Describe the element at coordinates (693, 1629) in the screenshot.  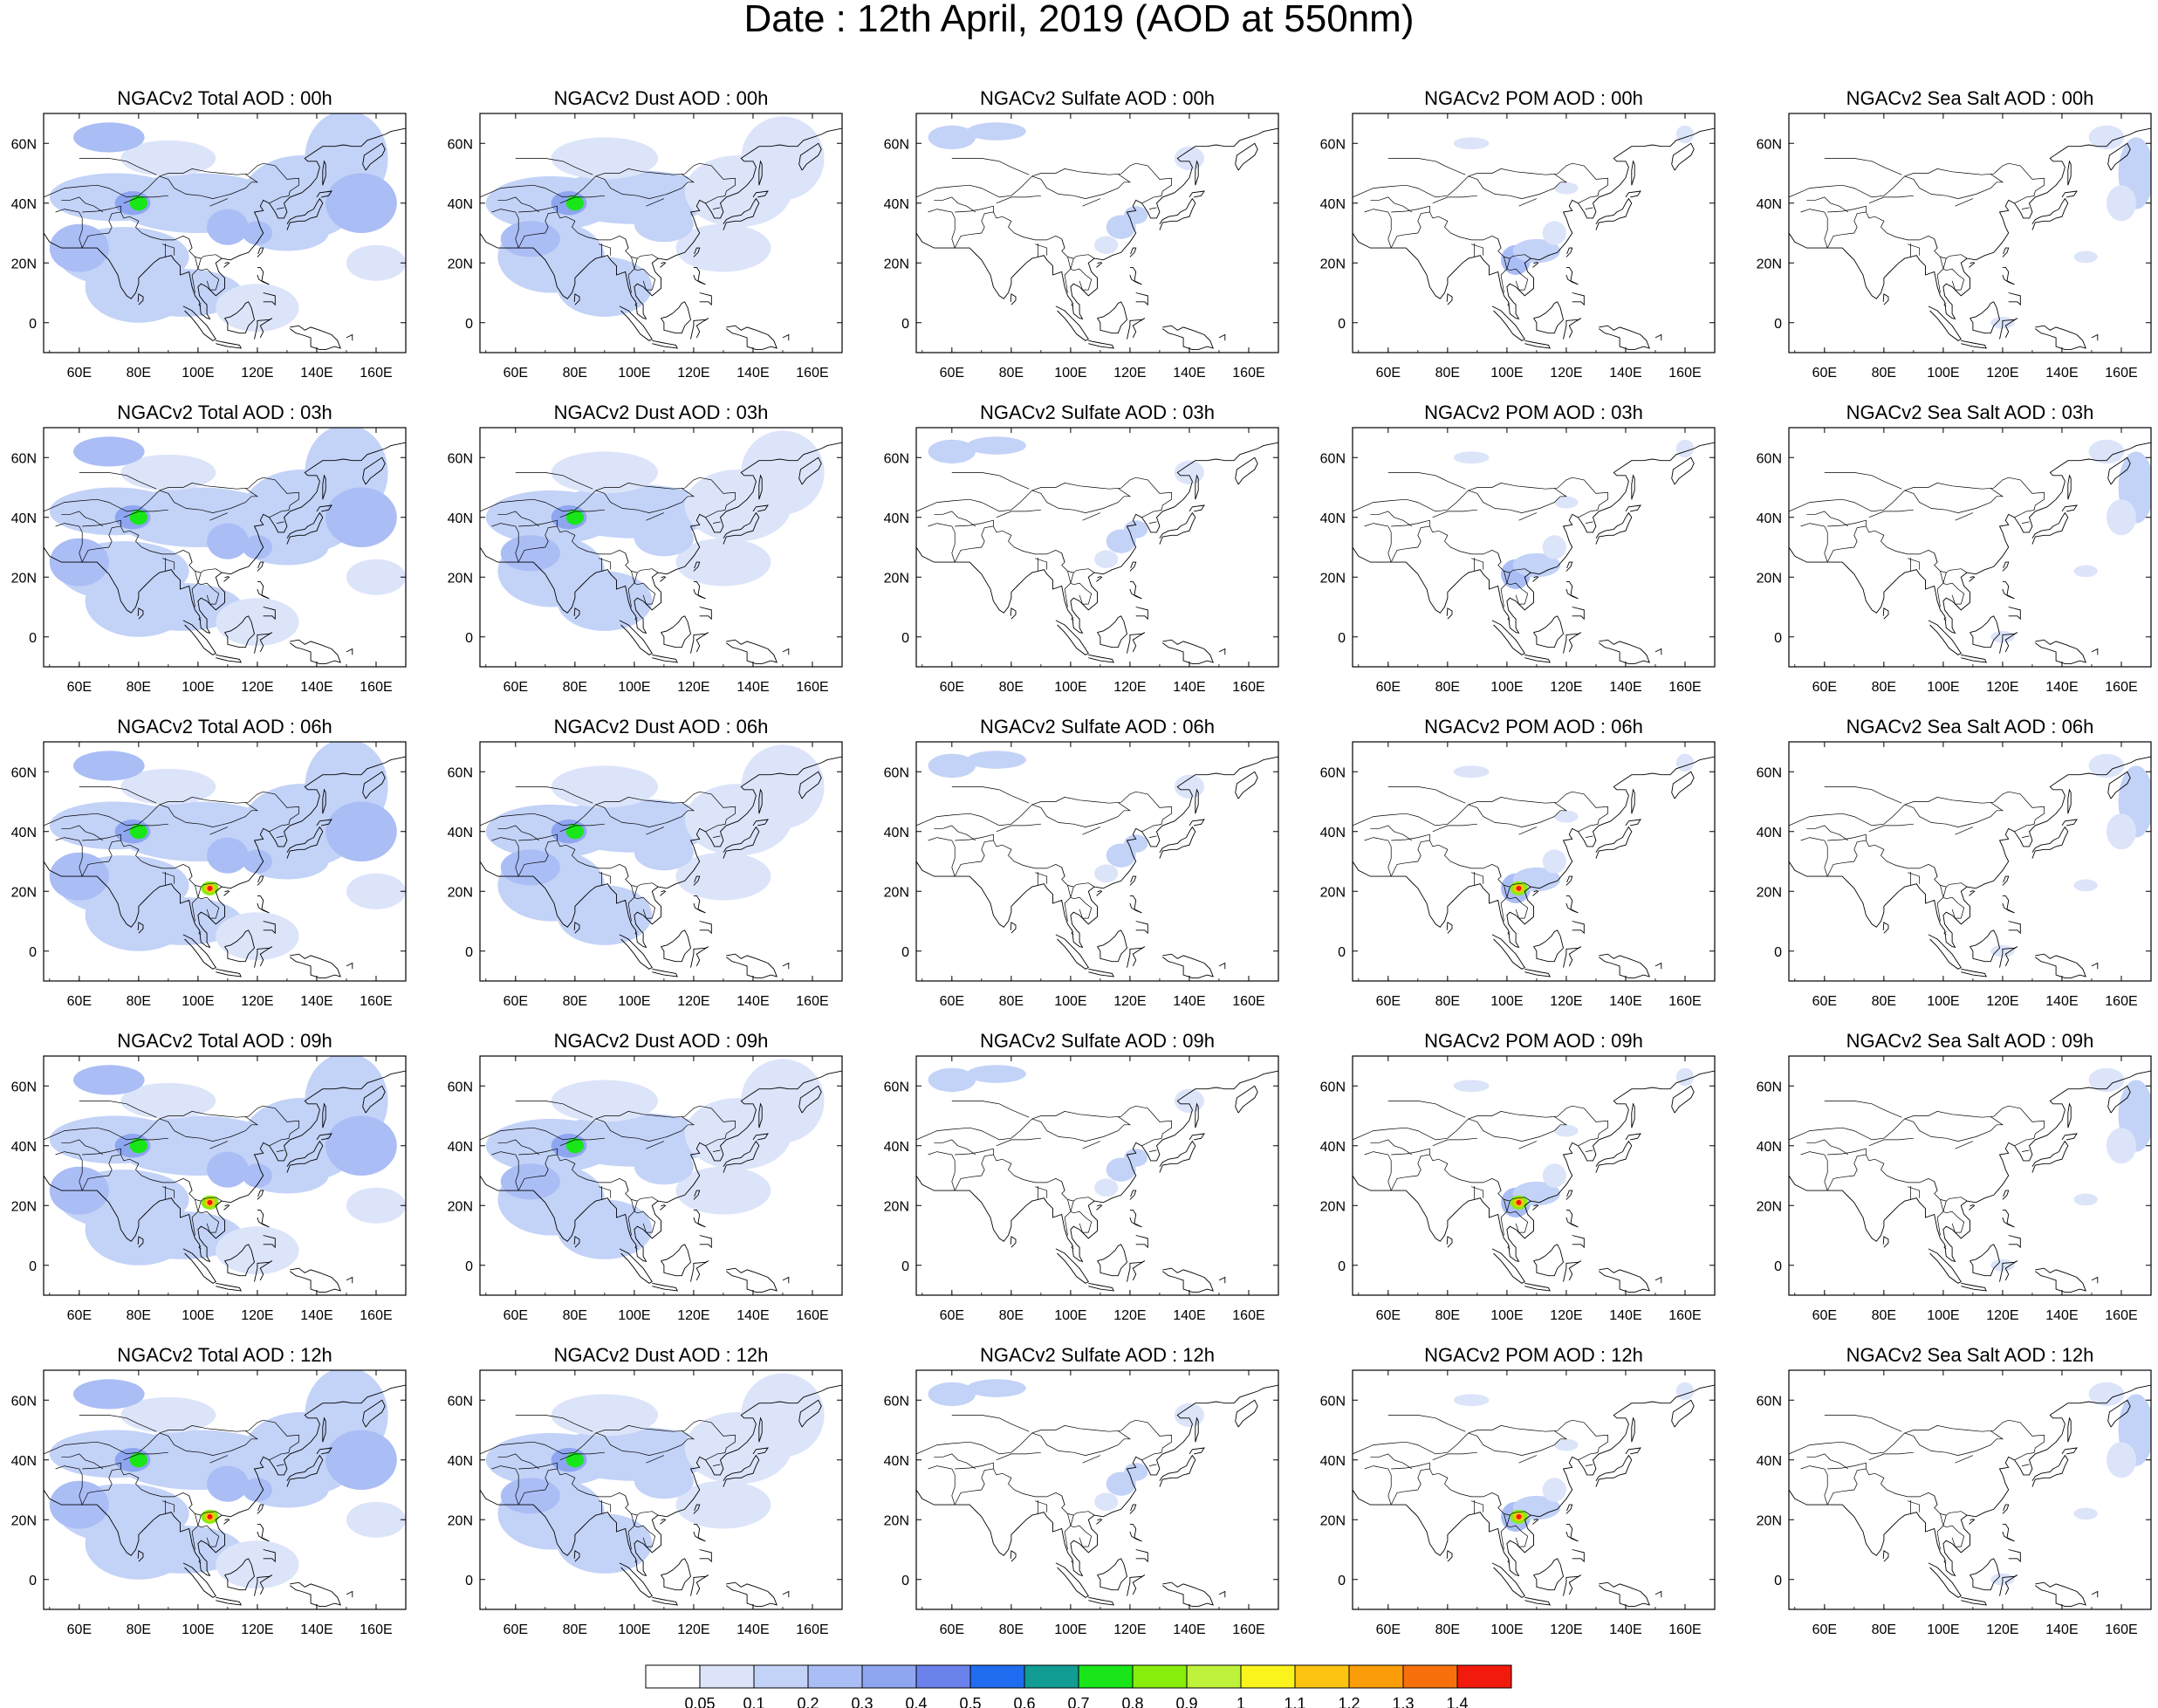
I see `x-tick-label: 120E` at that location.